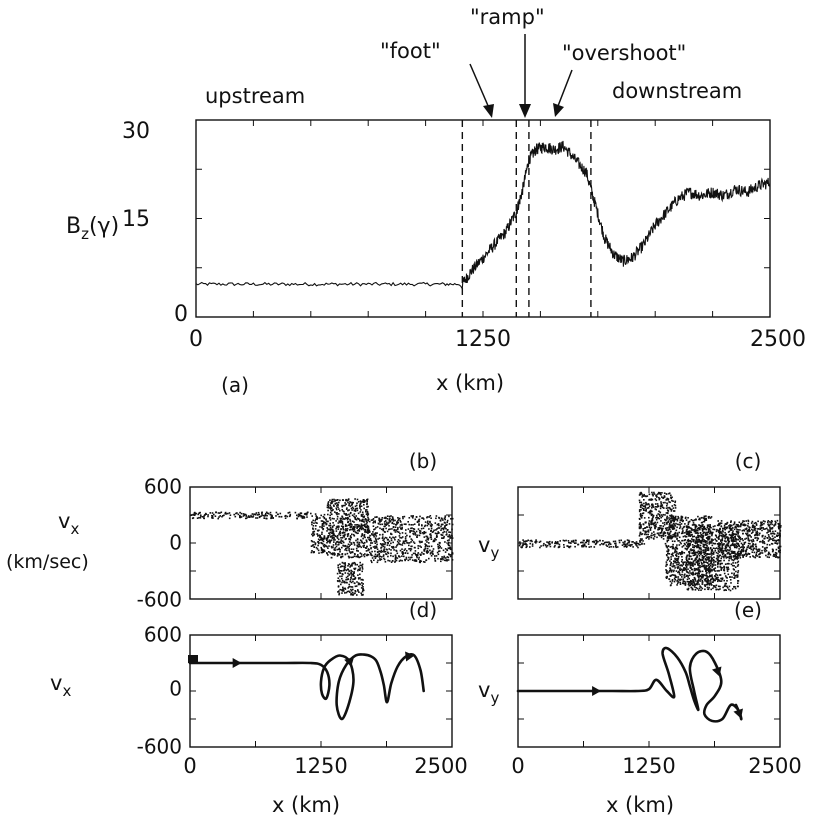 This screenshot has height=827, width=820. What do you see at coordinates (235, 385) in the screenshot?
I see `panel-a-label: (a)` at bounding box center [235, 385].